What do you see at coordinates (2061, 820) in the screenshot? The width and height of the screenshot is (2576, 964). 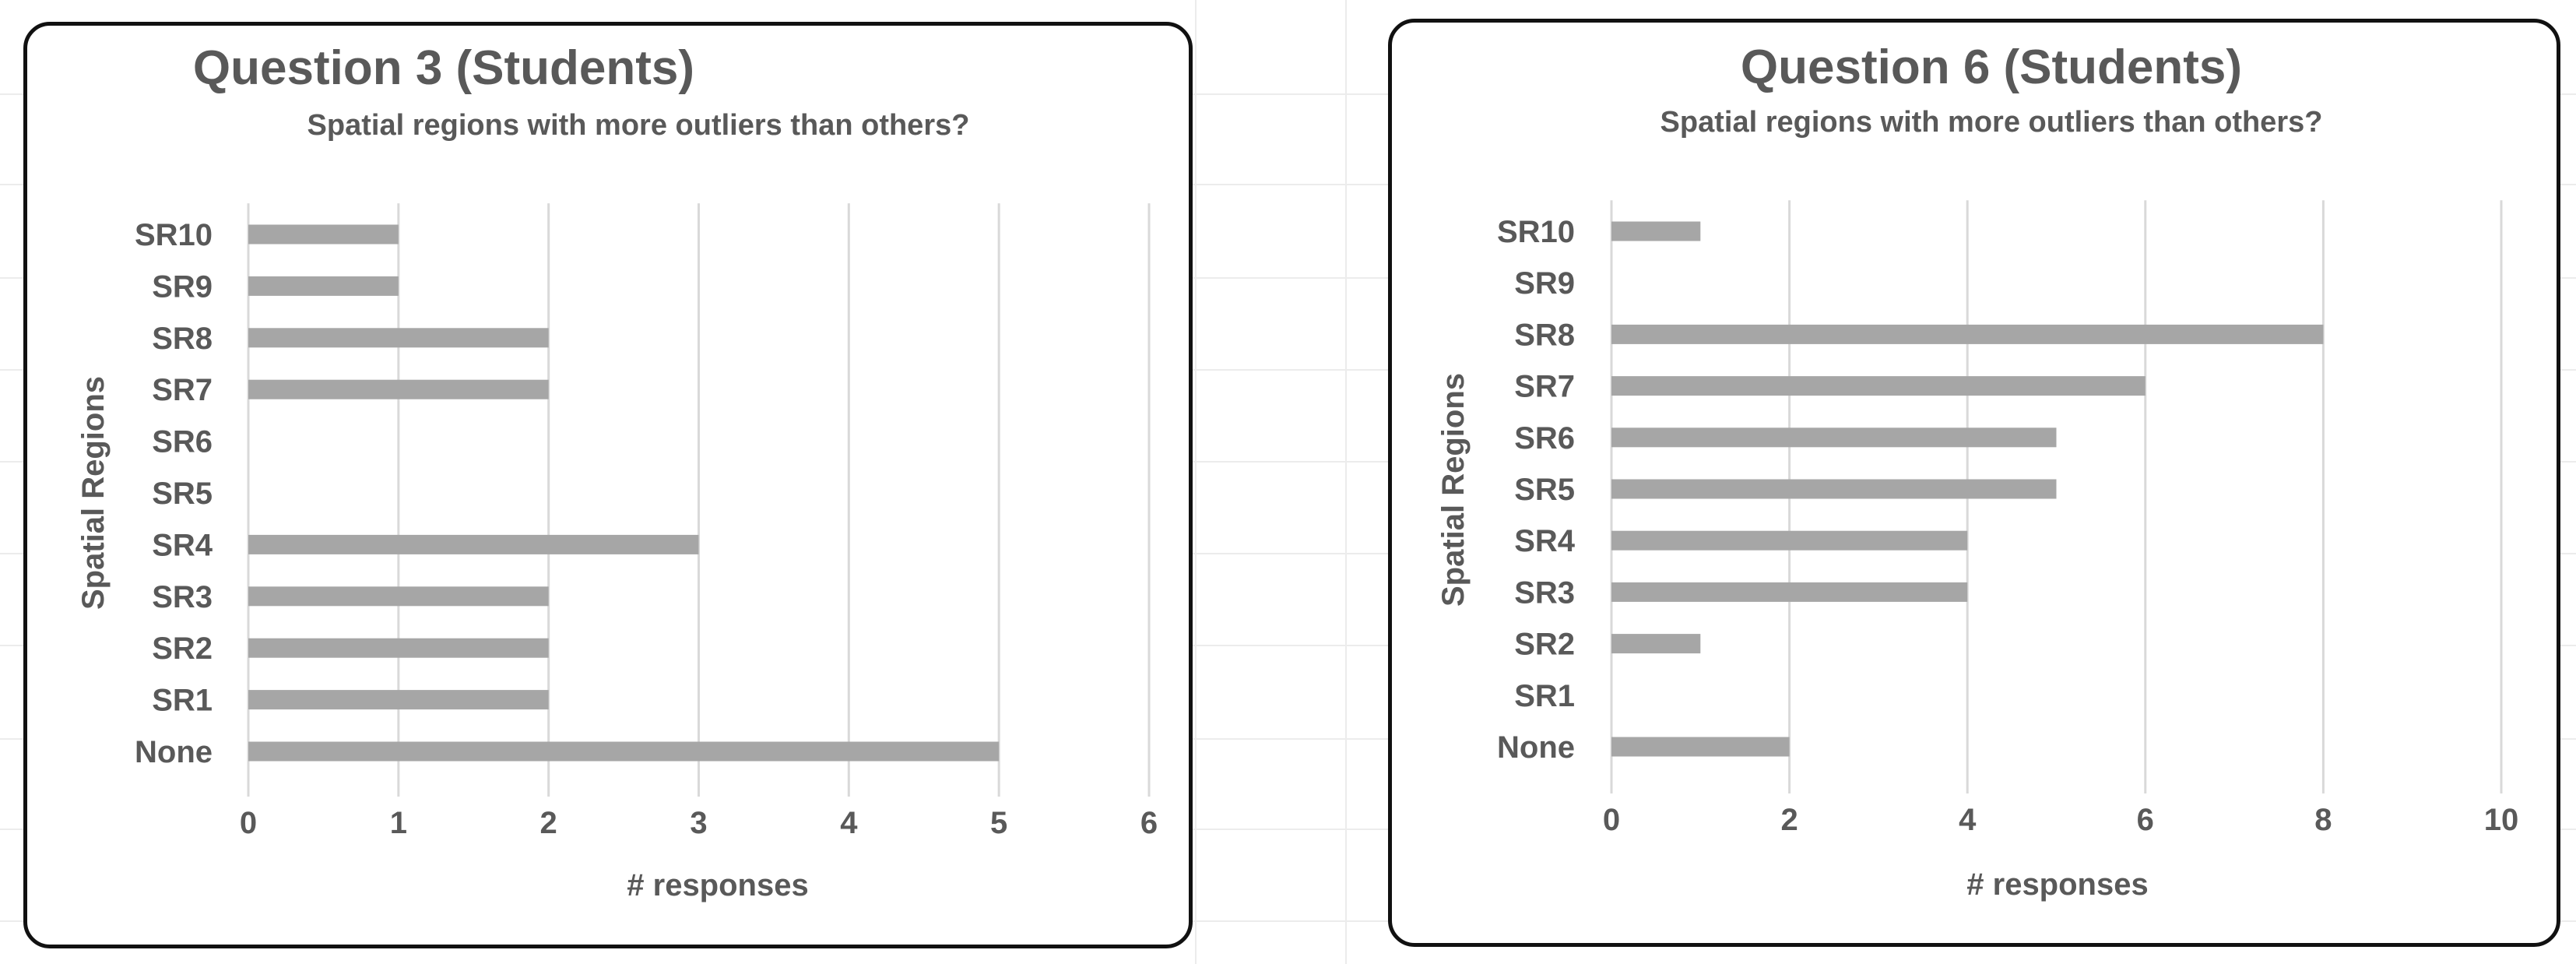 I see `tick-labels: 0 2 4 6 8 10` at bounding box center [2061, 820].